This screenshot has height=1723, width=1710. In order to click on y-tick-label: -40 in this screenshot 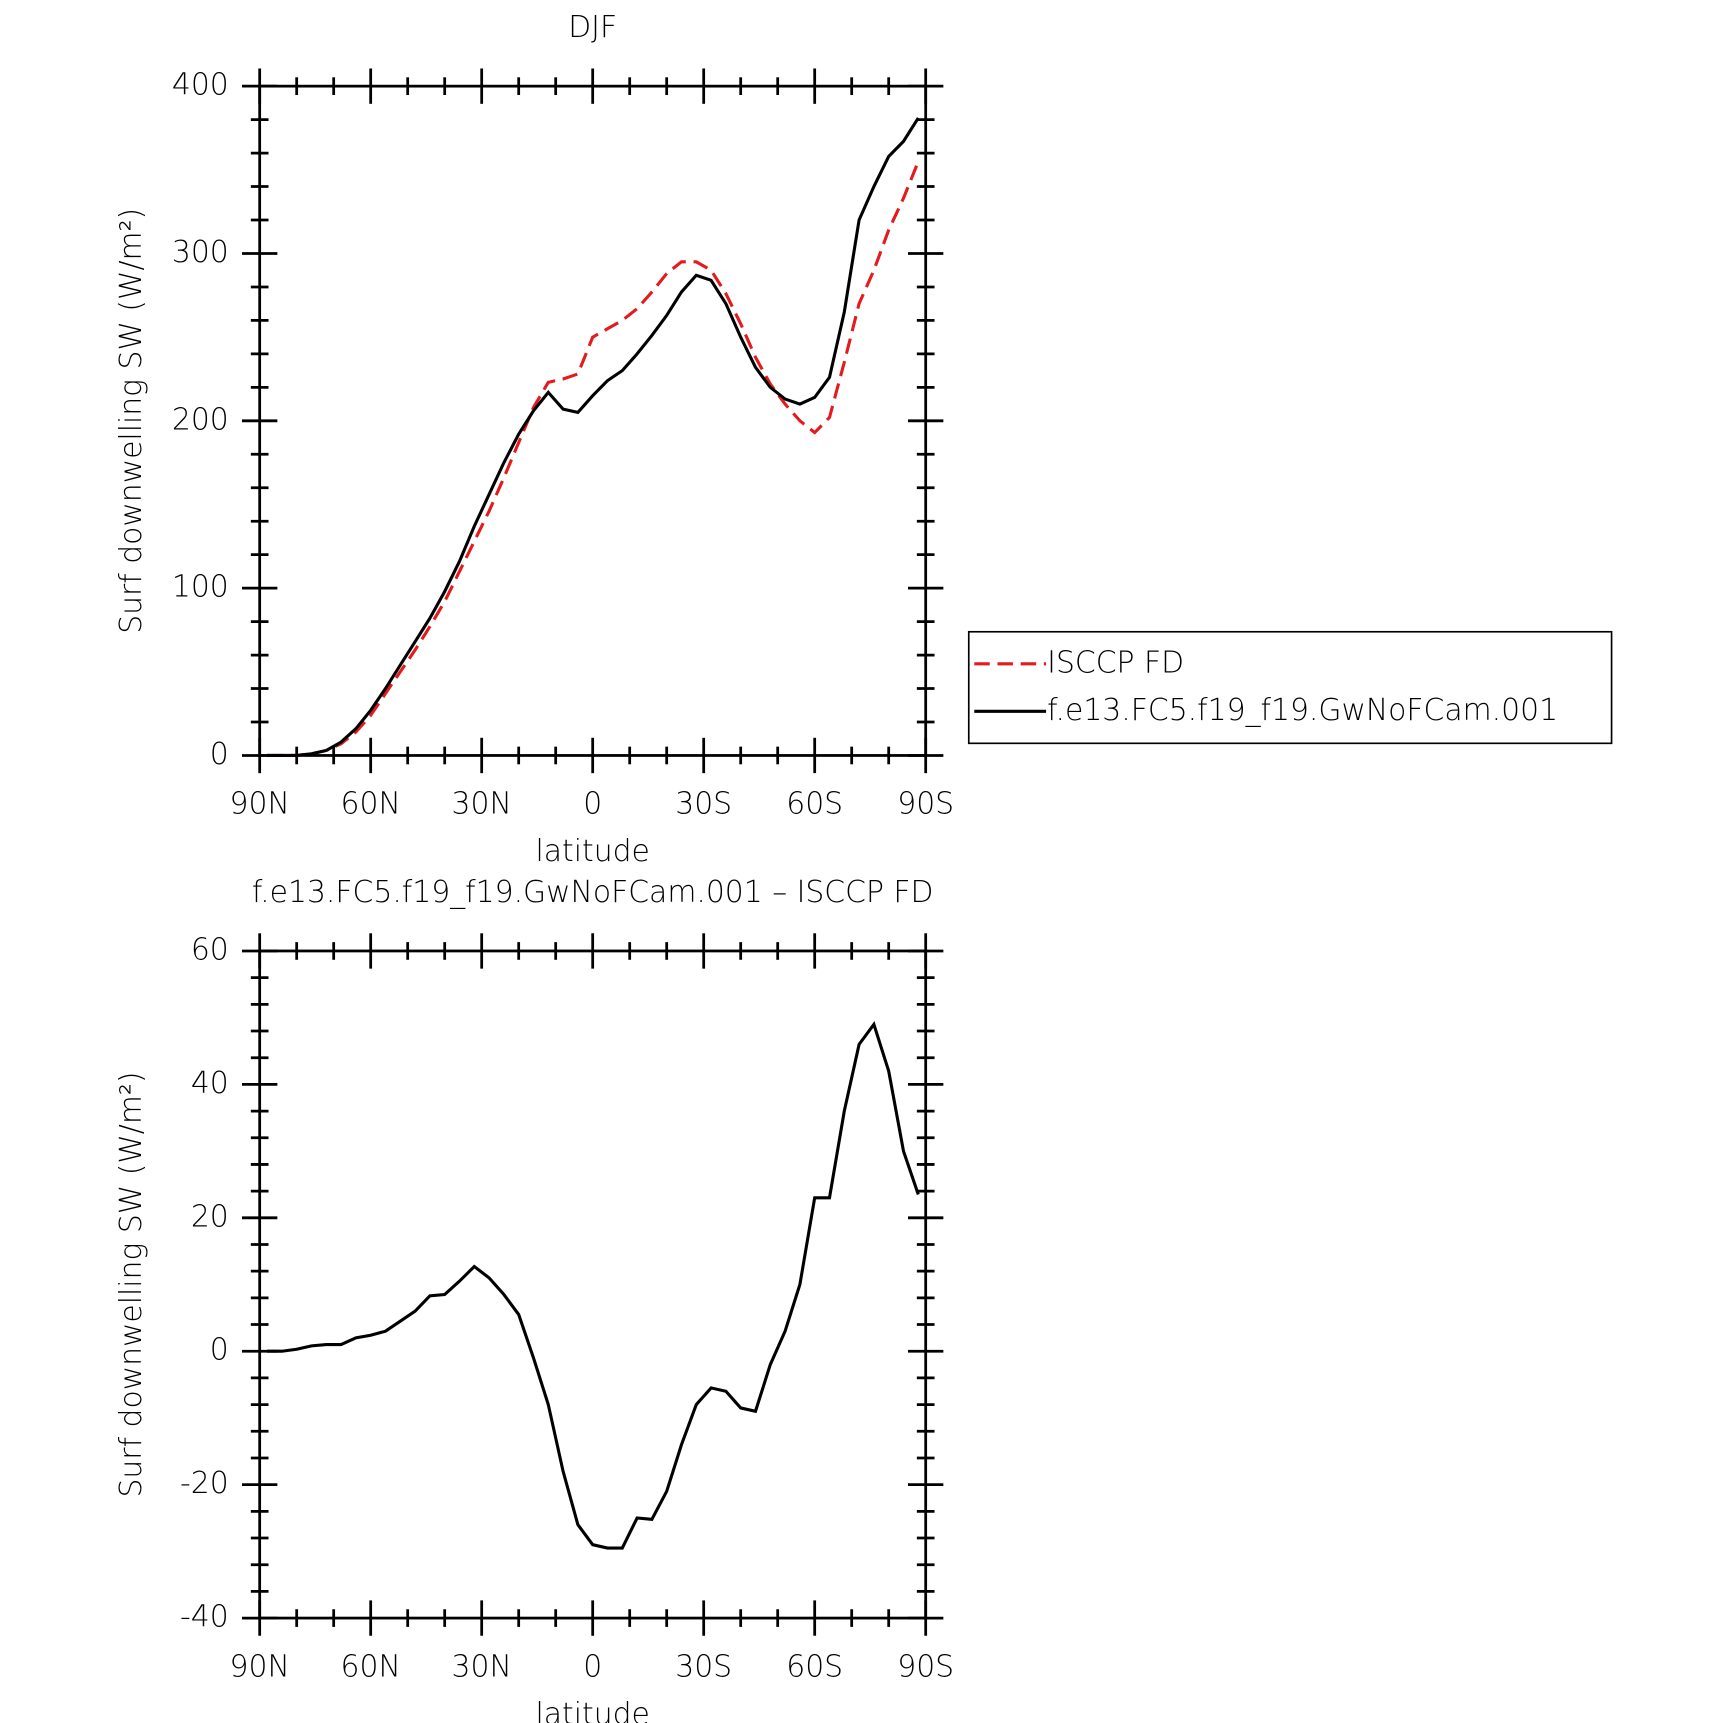, I will do `click(204, 1617)`.